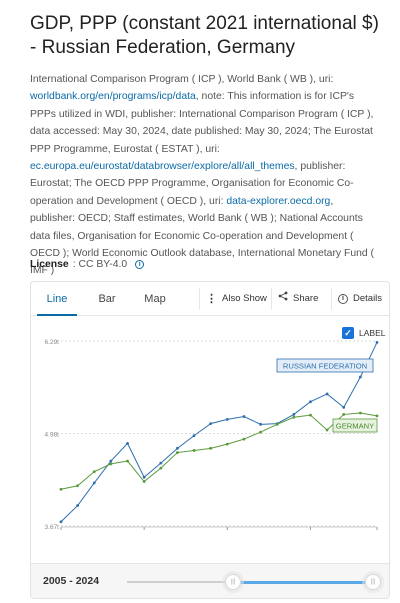  What do you see at coordinates (49, 264) in the screenshot?
I see `license-label: License` at bounding box center [49, 264].